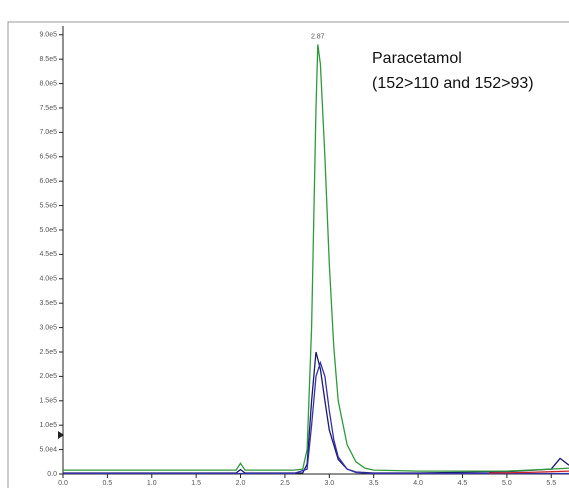  What do you see at coordinates (48, 376) in the screenshot?
I see `y-tick-label: 2.0e5` at bounding box center [48, 376].